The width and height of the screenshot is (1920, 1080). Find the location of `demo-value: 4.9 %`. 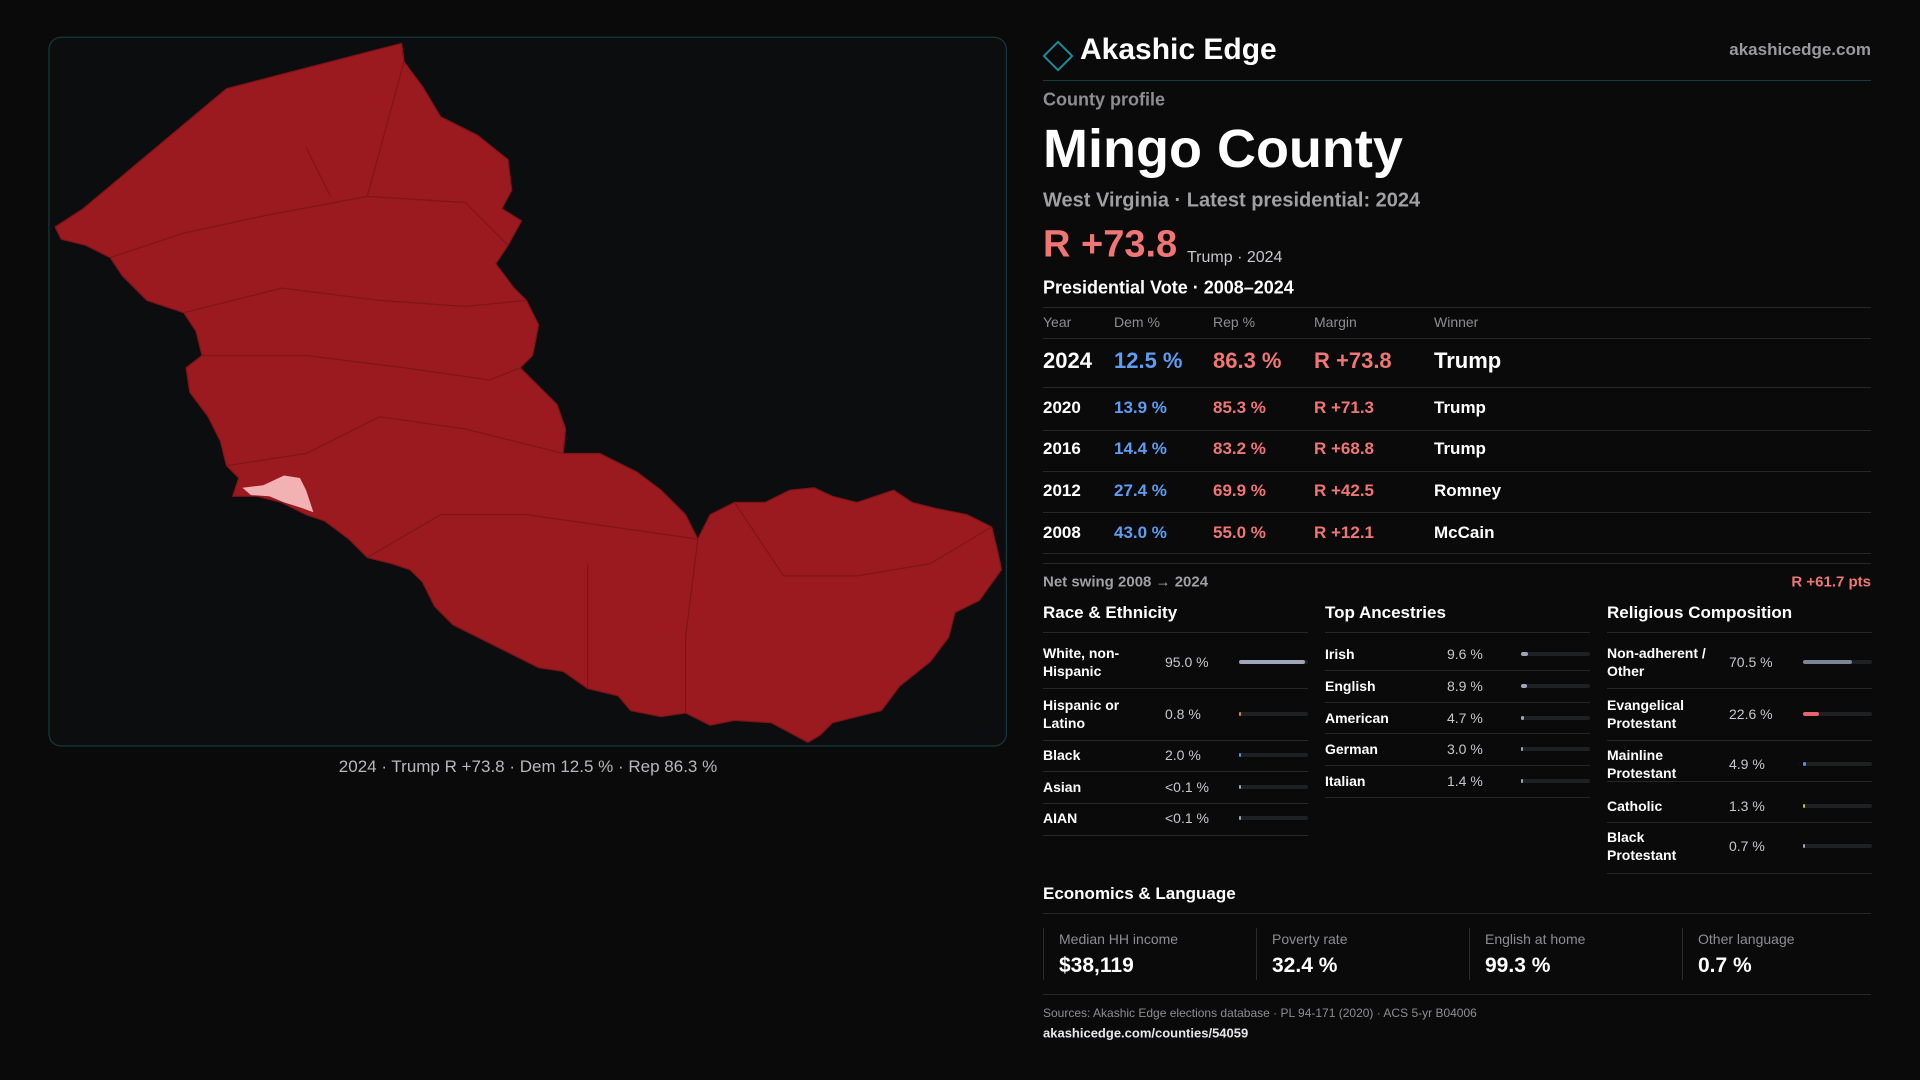

demo-value: 4.9 % is located at coordinates (1747, 764).